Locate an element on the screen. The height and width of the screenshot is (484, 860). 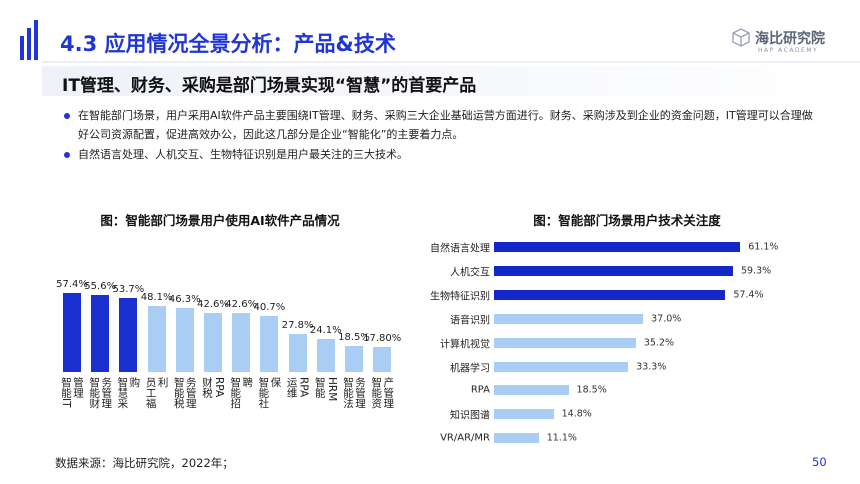
page-number: 50 is located at coordinates (819, 462).